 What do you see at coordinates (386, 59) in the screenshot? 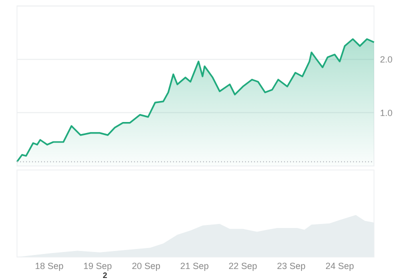
I see `y-tick-label: 2.0` at bounding box center [386, 59].